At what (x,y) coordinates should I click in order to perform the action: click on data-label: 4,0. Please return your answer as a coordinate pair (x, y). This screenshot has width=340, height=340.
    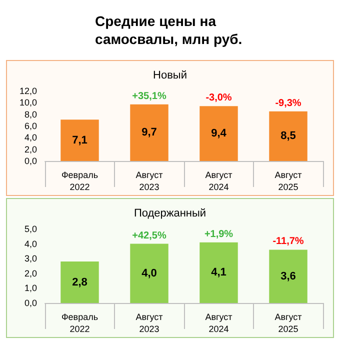
    Looking at the image, I should click on (149, 273).